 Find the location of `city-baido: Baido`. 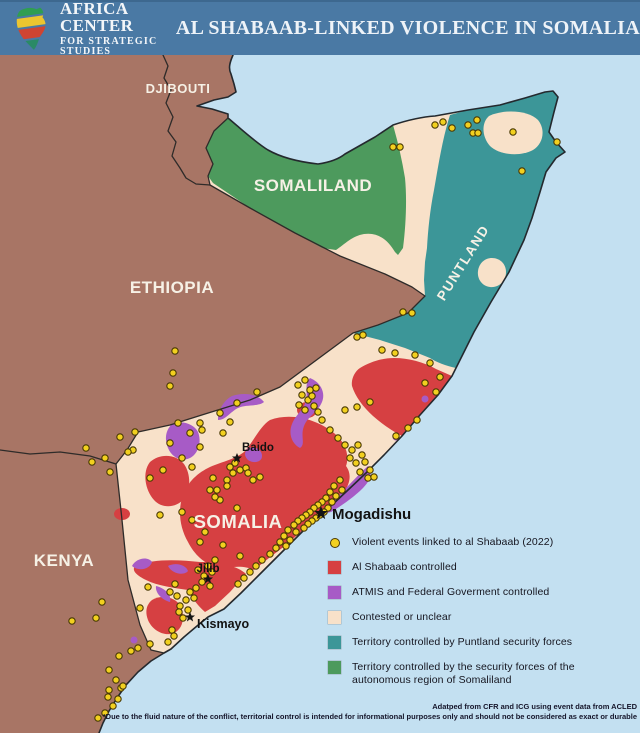

city-baido: Baido is located at coordinates (253, 452).